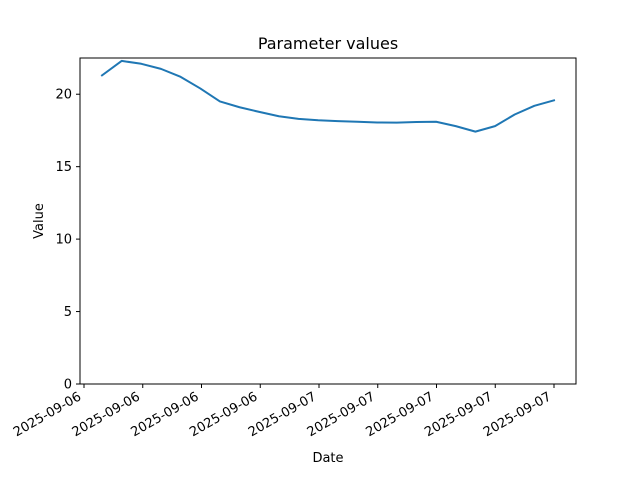  What do you see at coordinates (327, 458) in the screenshot?
I see `x-axis-label: Date` at bounding box center [327, 458].